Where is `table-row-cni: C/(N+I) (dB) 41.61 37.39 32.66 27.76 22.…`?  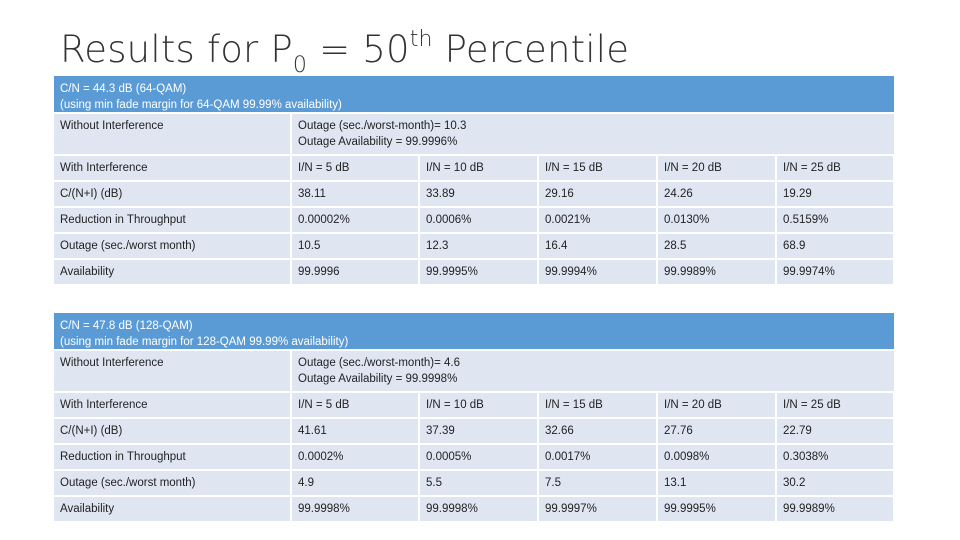 table-row-cni: C/(N+I) (dB) 41.61 37.39 32.66 27.76 22.… is located at coordinates (474, 432).